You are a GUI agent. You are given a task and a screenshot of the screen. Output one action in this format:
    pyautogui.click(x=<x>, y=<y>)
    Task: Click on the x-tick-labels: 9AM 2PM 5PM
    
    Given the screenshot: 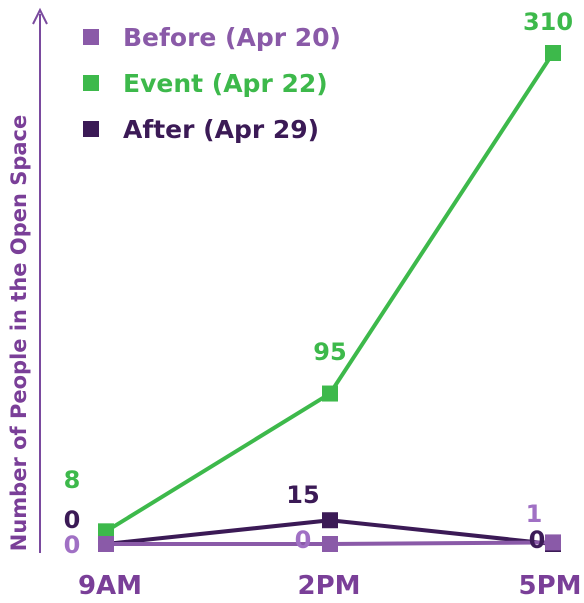 What is the action you would take?
    pyautogui.click(x=330, y=586)
    